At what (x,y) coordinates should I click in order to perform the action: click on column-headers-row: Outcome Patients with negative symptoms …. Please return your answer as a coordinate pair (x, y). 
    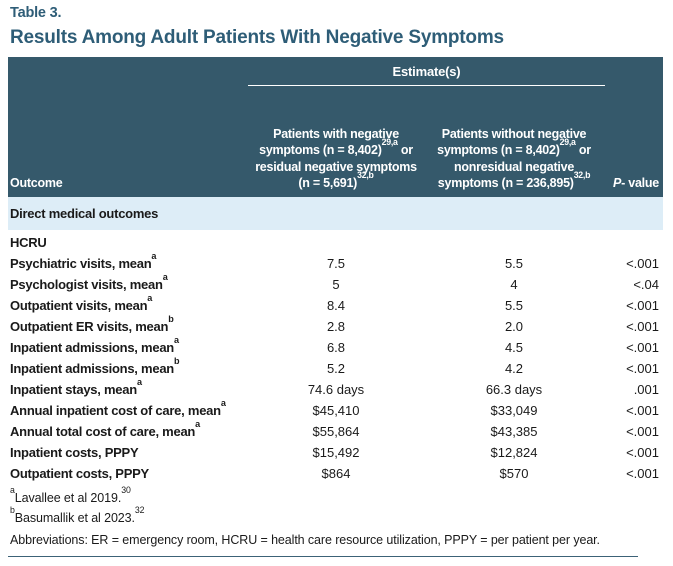
    Looking at the image, I should click on (335, 158).